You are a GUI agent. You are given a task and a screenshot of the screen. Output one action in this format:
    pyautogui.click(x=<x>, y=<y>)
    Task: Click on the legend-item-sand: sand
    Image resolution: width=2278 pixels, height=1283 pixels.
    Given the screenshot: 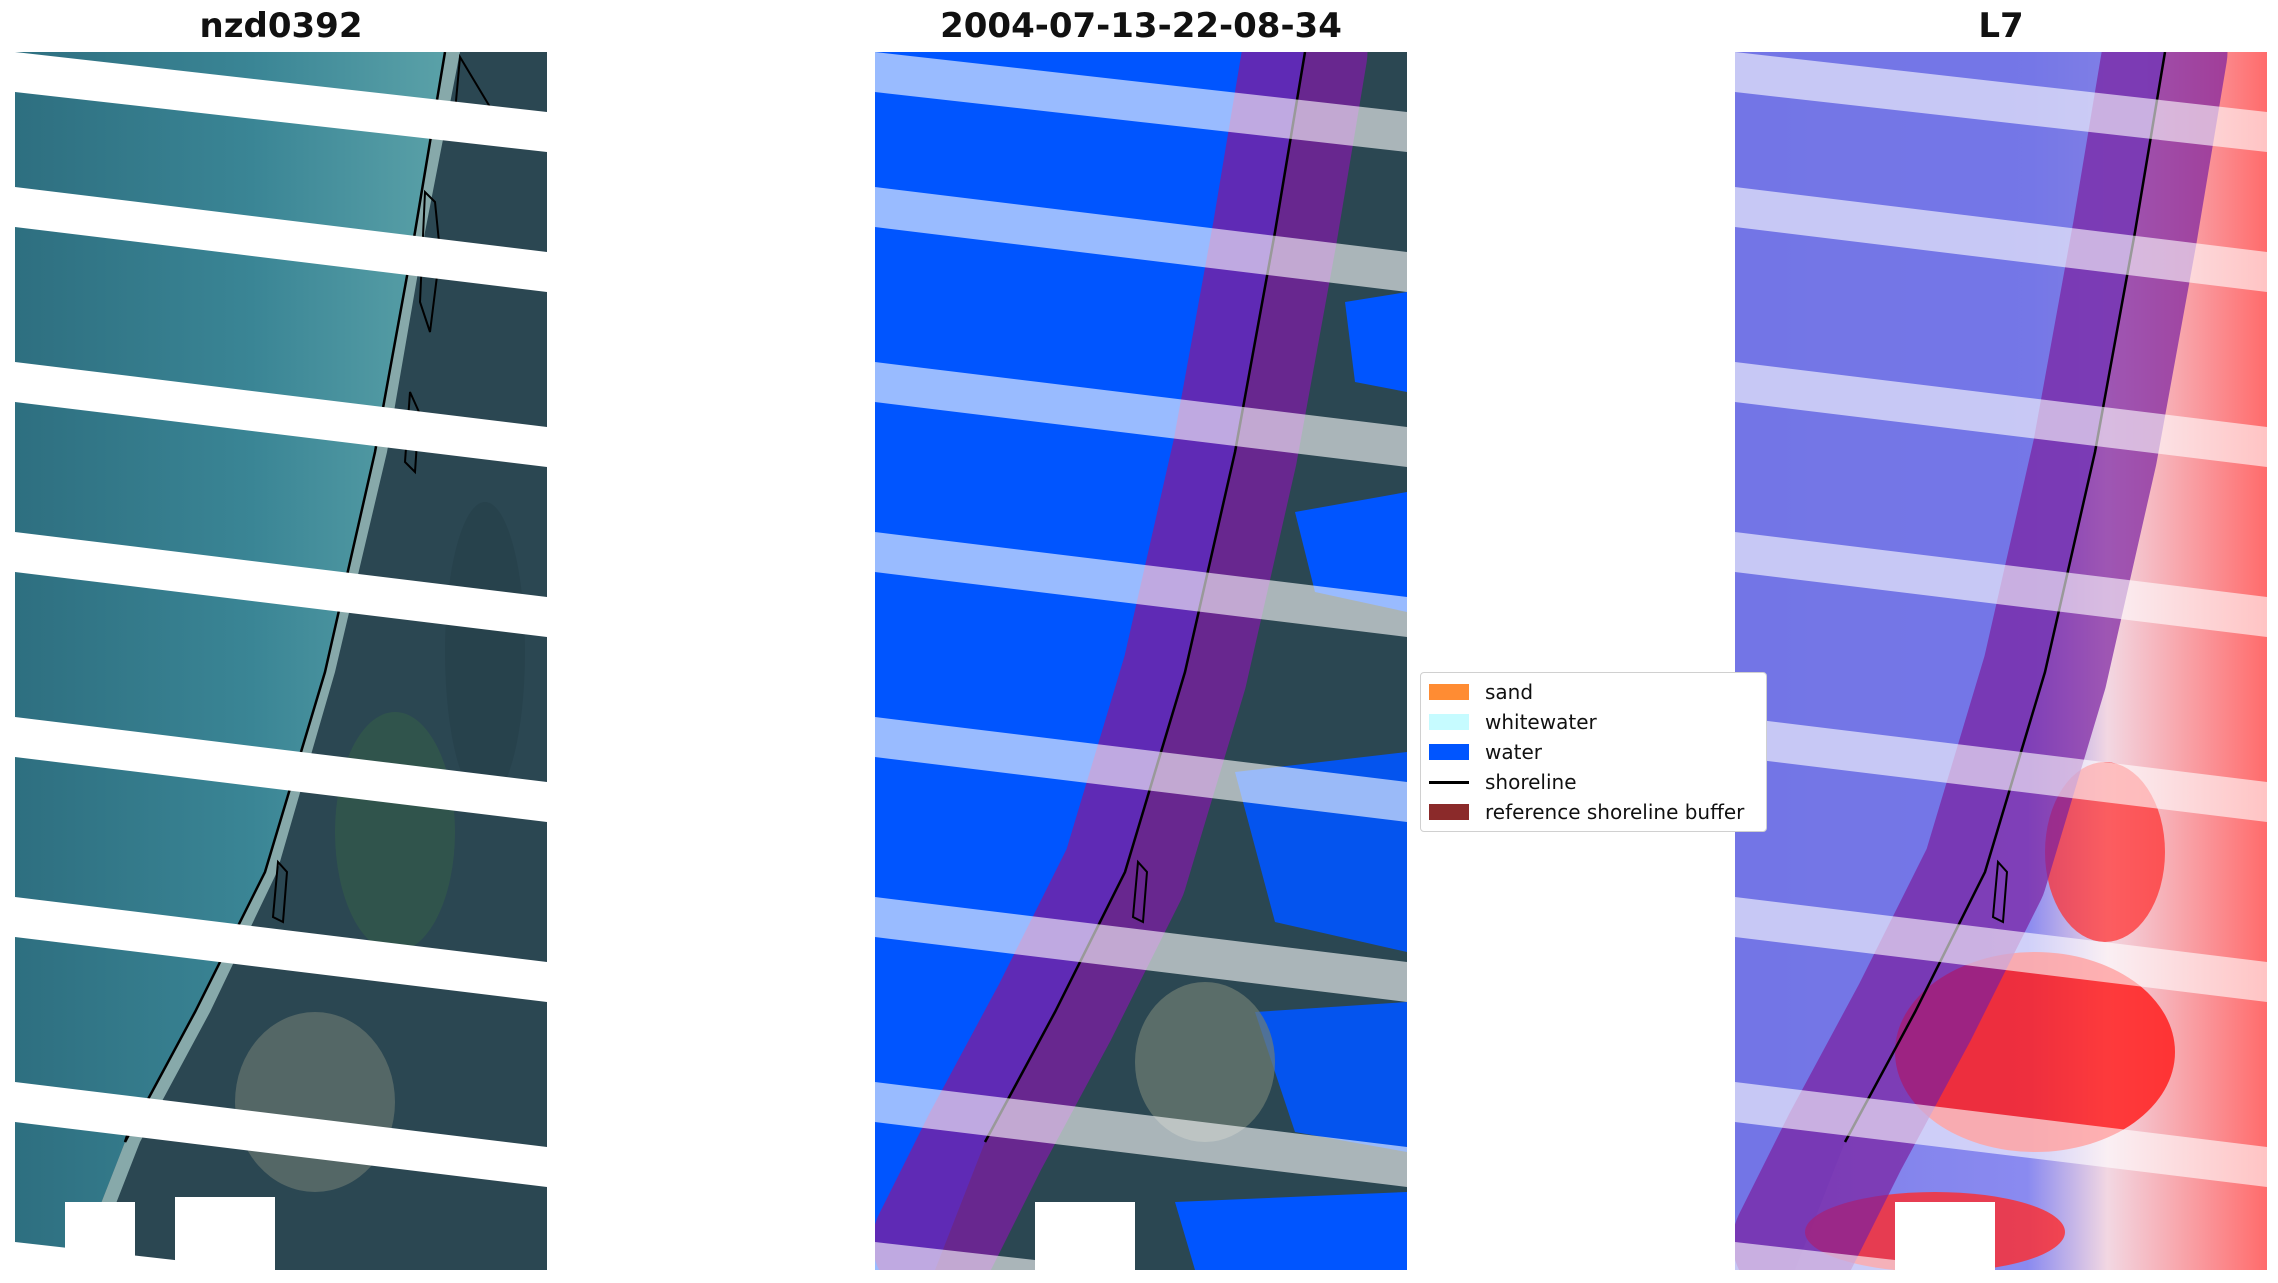 What is the action you would take?
    pyautogui.click(x=1481, y=692)
    